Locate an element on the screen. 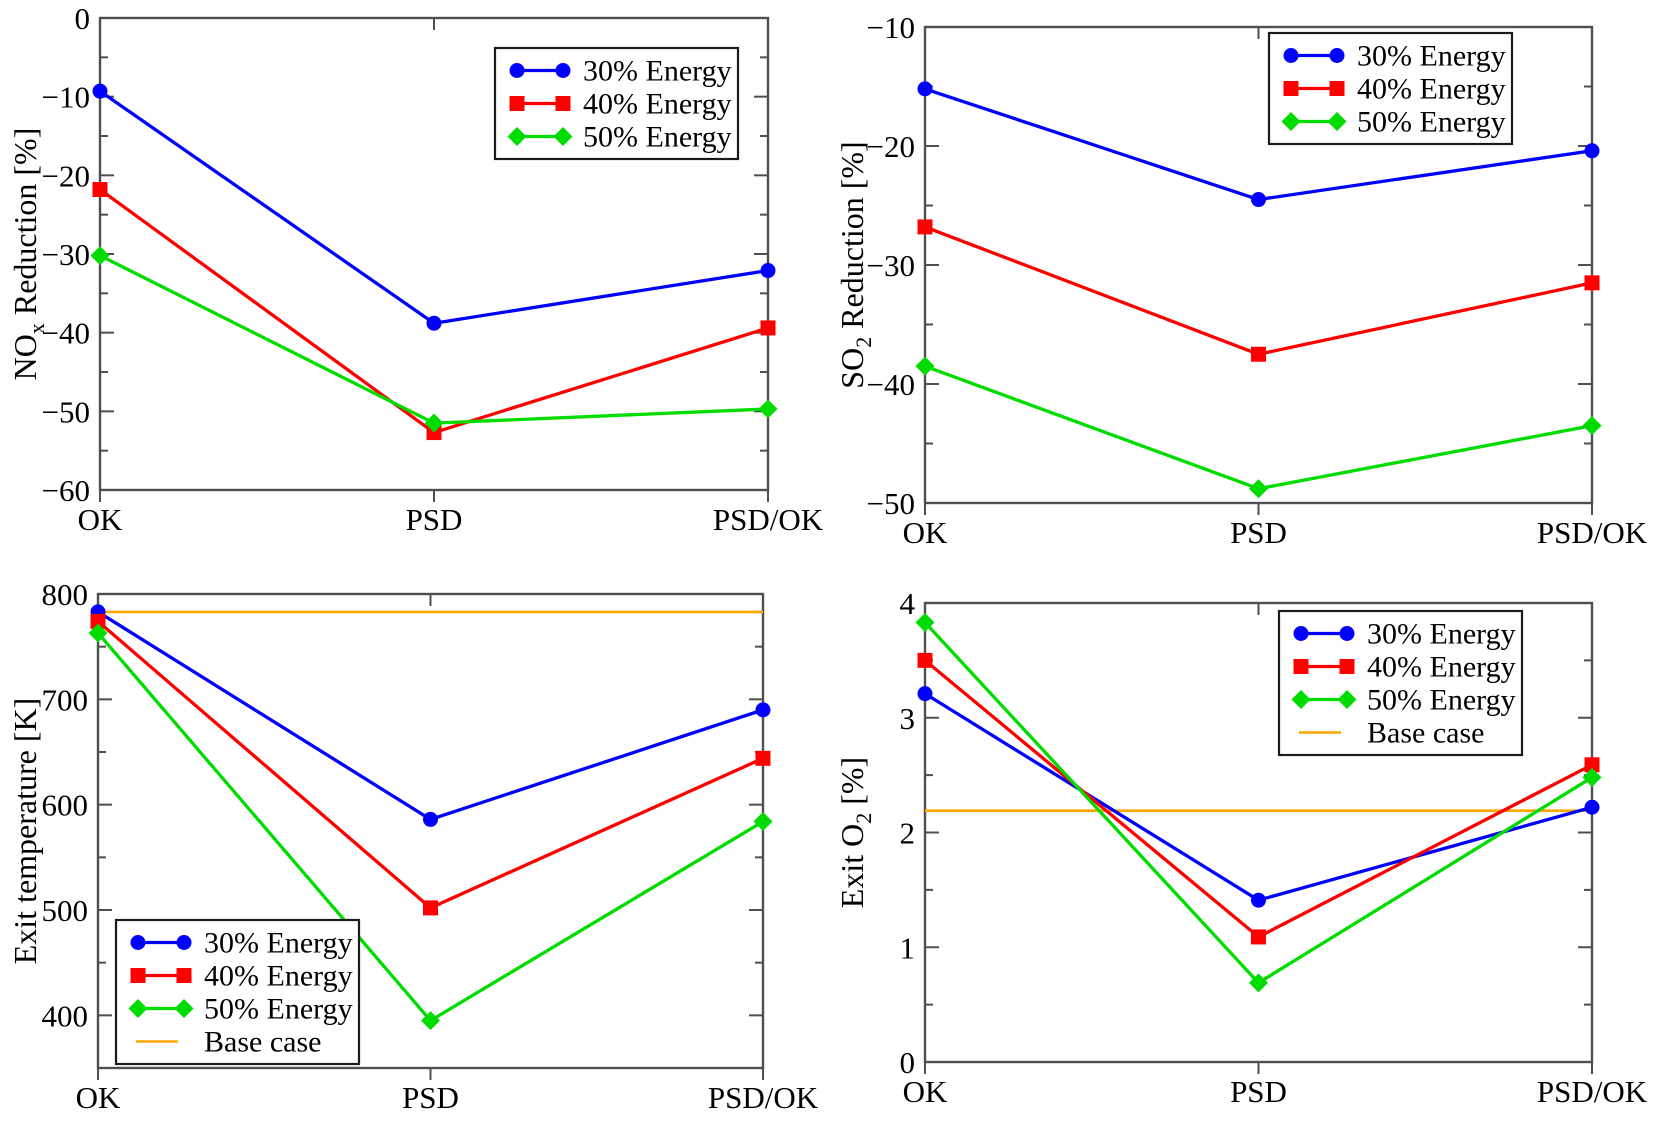 The height and width of the screenshot is (1125, 1654). y-tick-label: −40 is located at coordinates (66, 333).